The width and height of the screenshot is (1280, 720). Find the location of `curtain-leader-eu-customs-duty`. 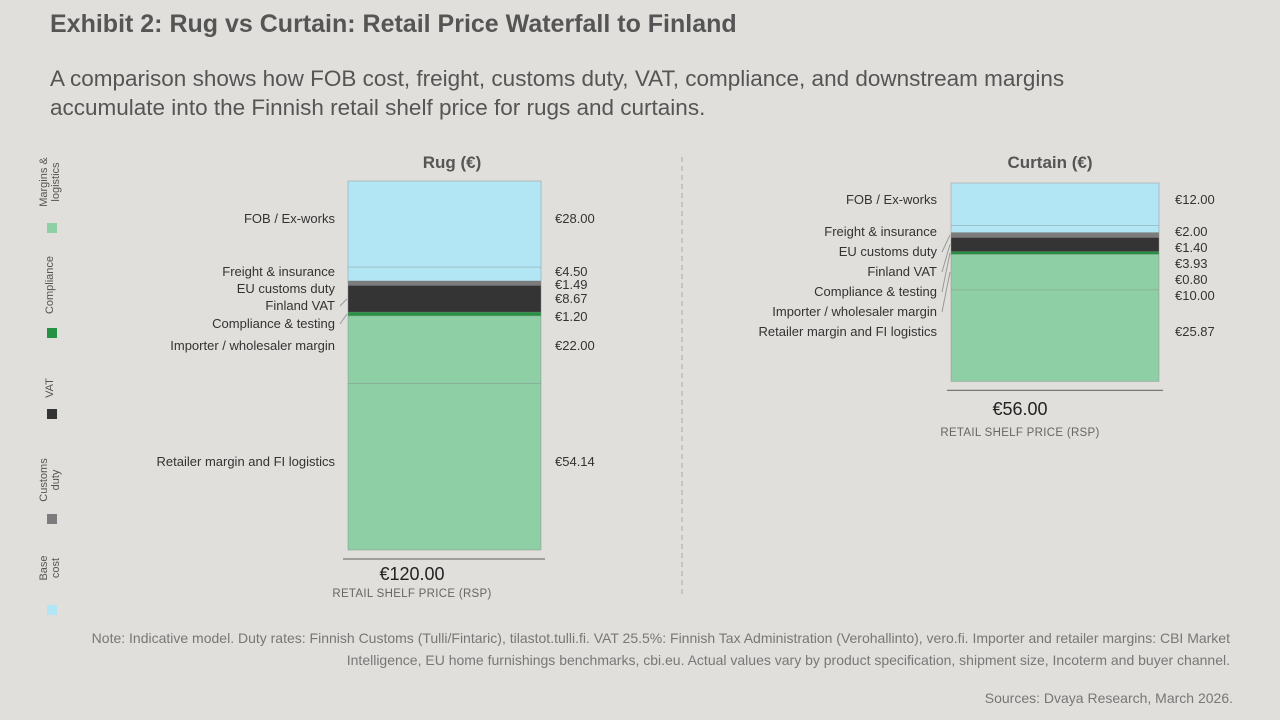

curtain-leader-eu-customs-duty is located at coordinates (946, 243).